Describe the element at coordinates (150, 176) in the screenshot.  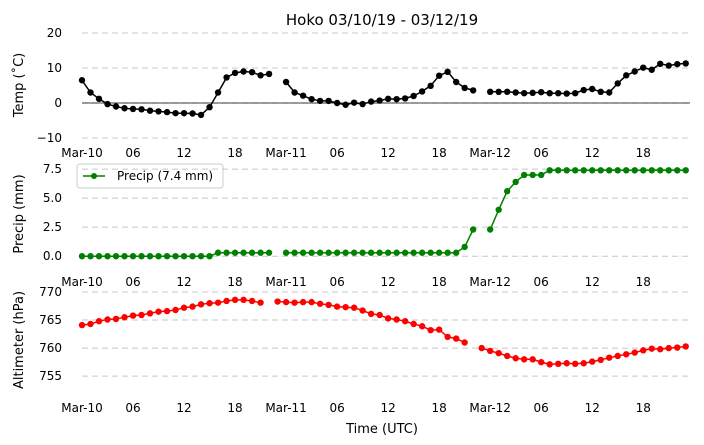
I see `precip-legend: Precip (7.4 mm)` at that location.